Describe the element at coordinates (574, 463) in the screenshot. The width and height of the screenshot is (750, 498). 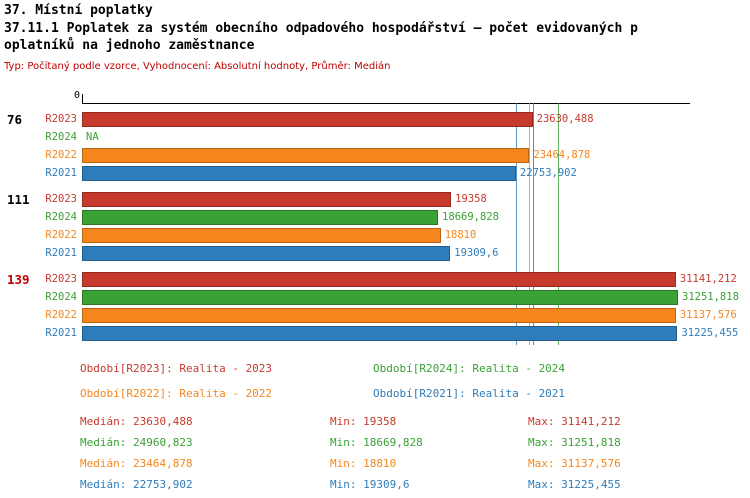
I see `stat-max-r2022: Max: 31137,576` at that location.